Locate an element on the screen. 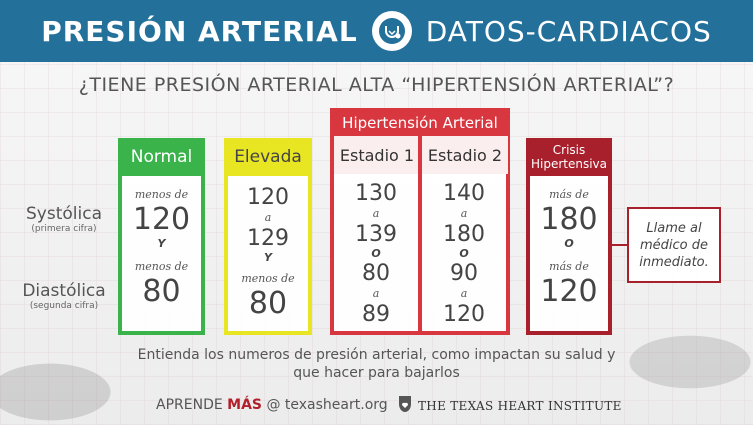 This screenshot has width=753, height=425. normal-dia-value: 80 is located at coordinates (161, 291).